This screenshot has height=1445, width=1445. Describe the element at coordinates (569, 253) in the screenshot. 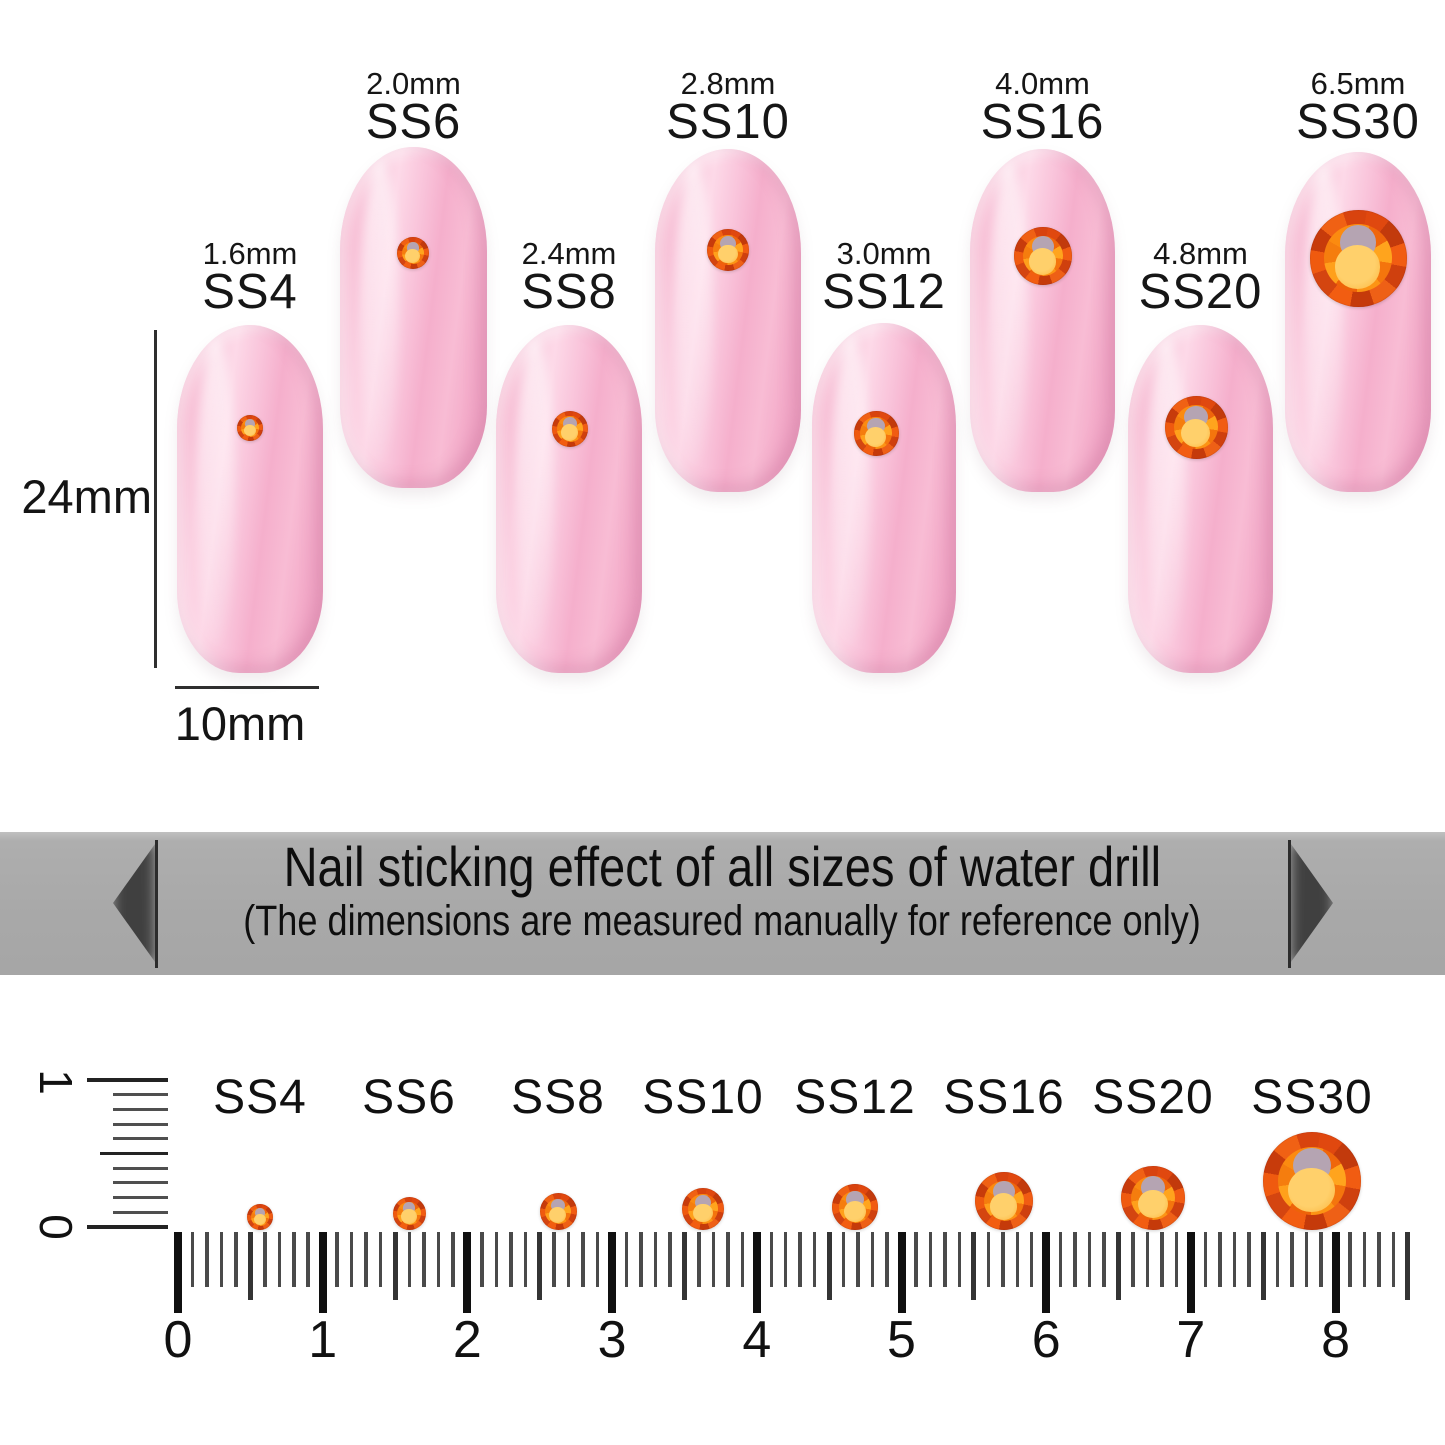

I see `nail-size-mm: 2.4mm` at that location.